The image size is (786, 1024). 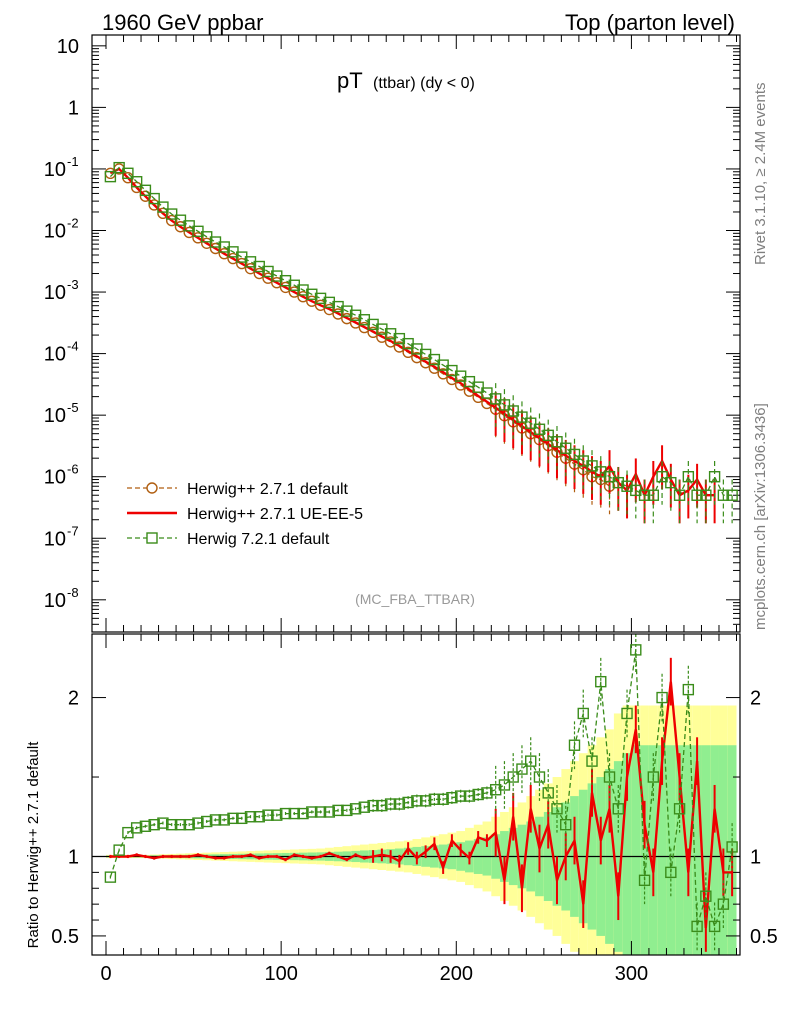 What do you see at coordinates (631, 974) in the screenshot?
I see `xtick-label: 300` at bounding box center [631, 974].